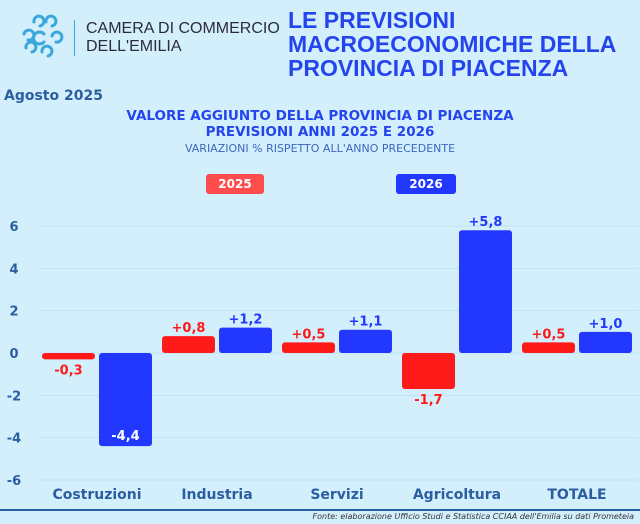 This screenshot has width=640, height=524. I want to click on bar-2026-costruzioni, so click(125, 400).